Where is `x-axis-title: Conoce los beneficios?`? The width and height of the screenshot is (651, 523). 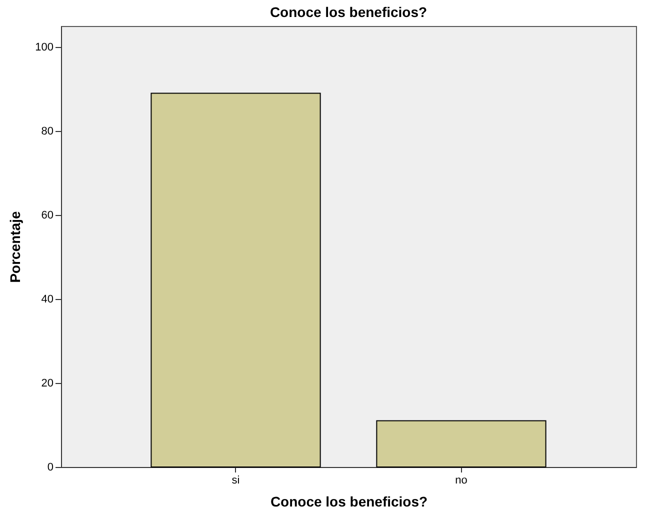
x-axis-title: Conoce los beneficios? is located at coordinates (349, 502).